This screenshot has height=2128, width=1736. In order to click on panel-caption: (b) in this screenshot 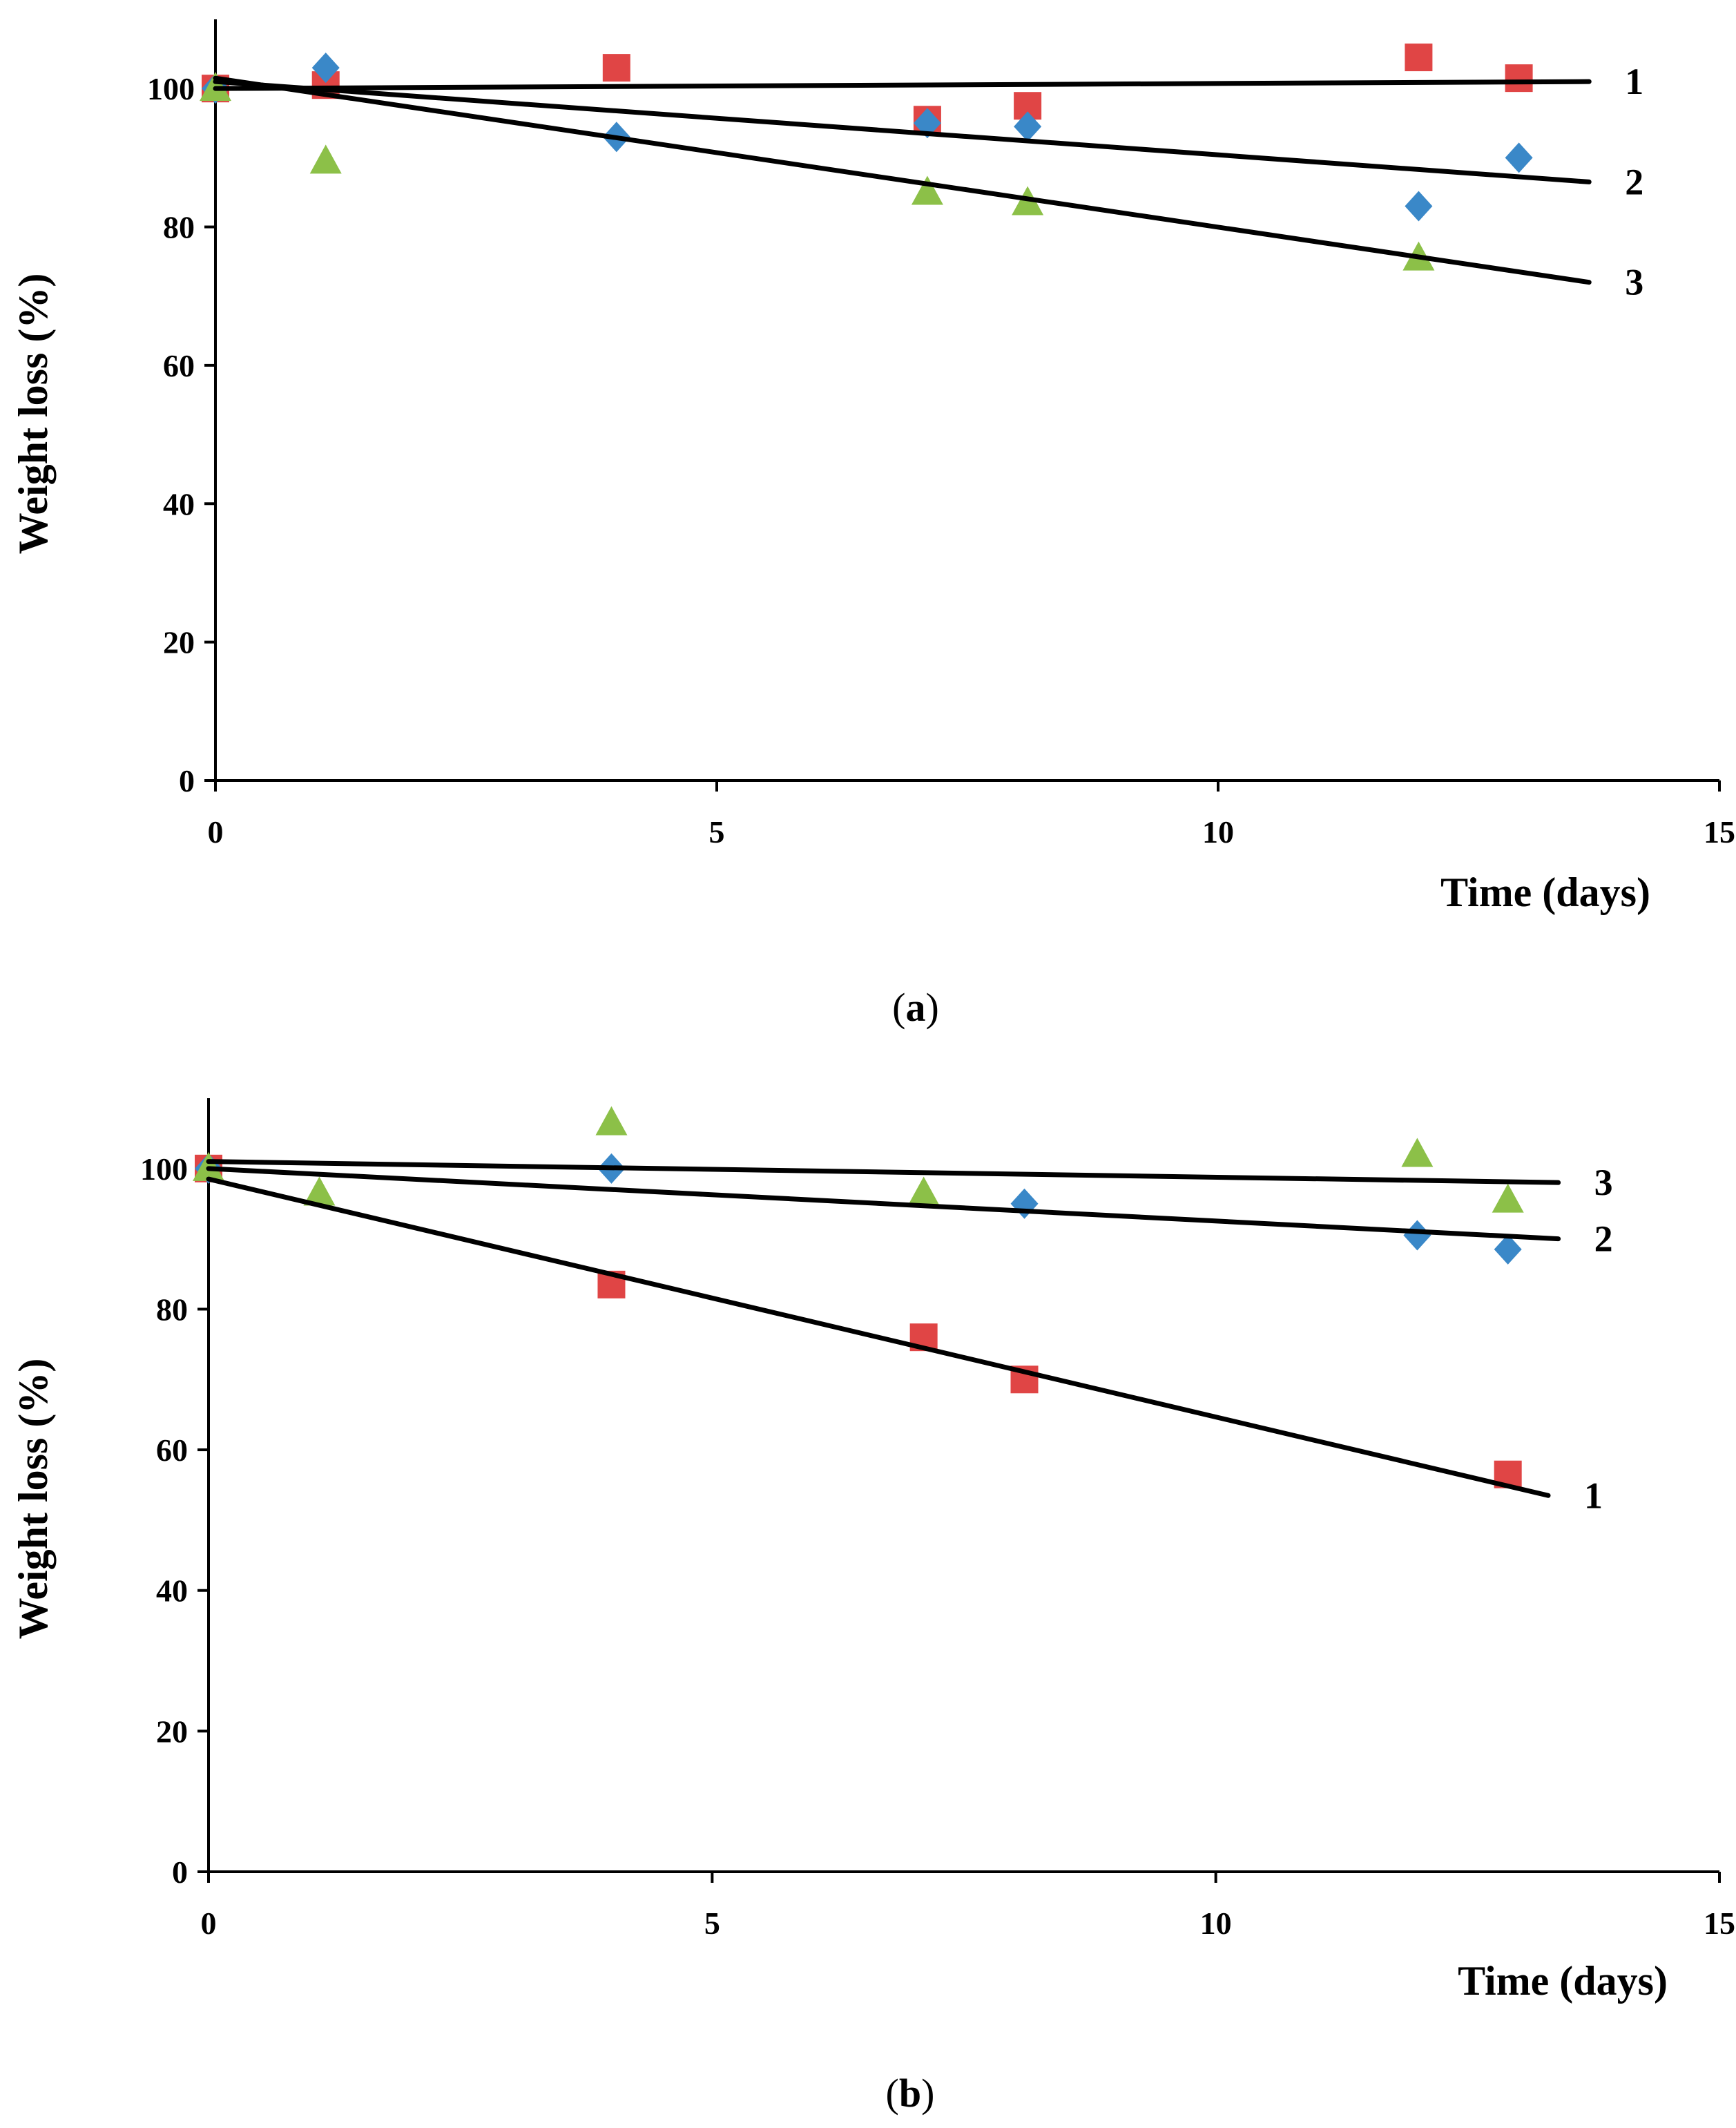, I will do `click(910, 2093)`.